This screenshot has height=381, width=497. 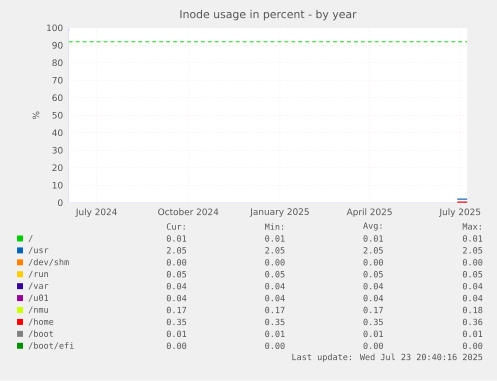 What do you see at coordinates (274, 227) in the screenshot?
I see `text: Min:` at bounding box center [274, 227].